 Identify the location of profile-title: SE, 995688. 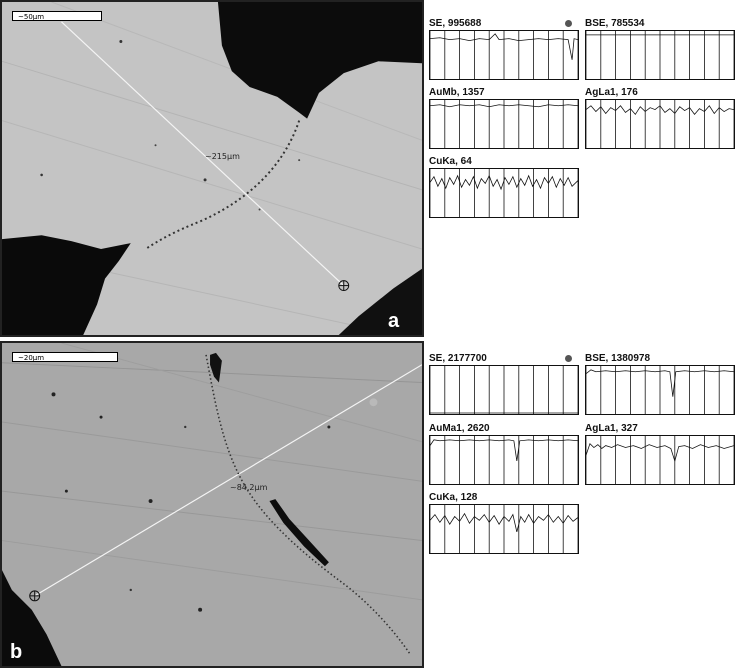
(455, 23).